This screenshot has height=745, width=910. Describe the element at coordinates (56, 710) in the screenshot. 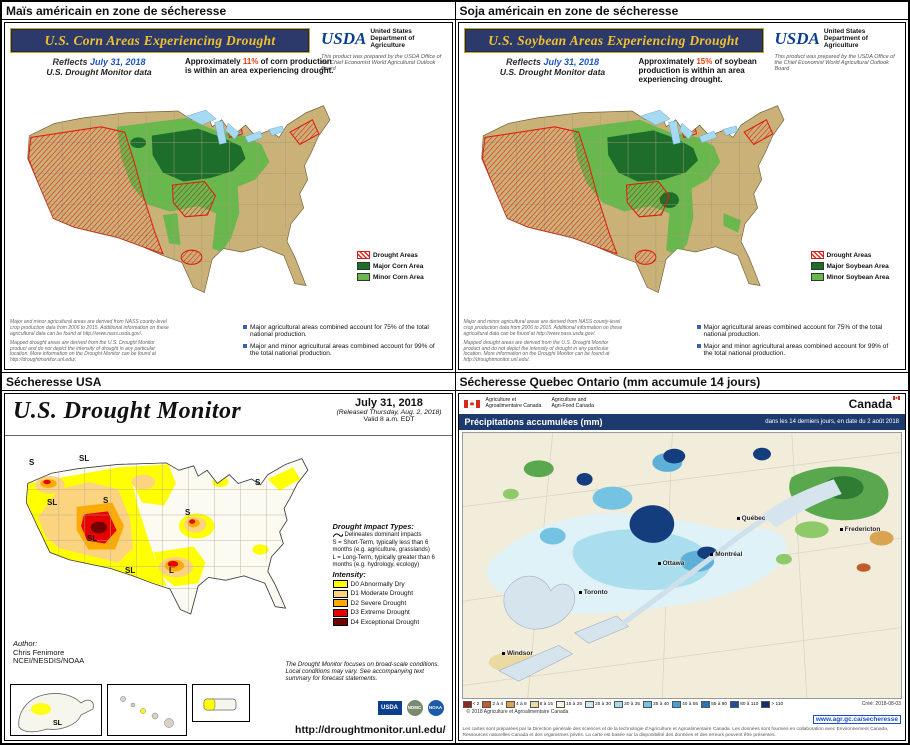

I see `alaska-inset: SL` at that location.